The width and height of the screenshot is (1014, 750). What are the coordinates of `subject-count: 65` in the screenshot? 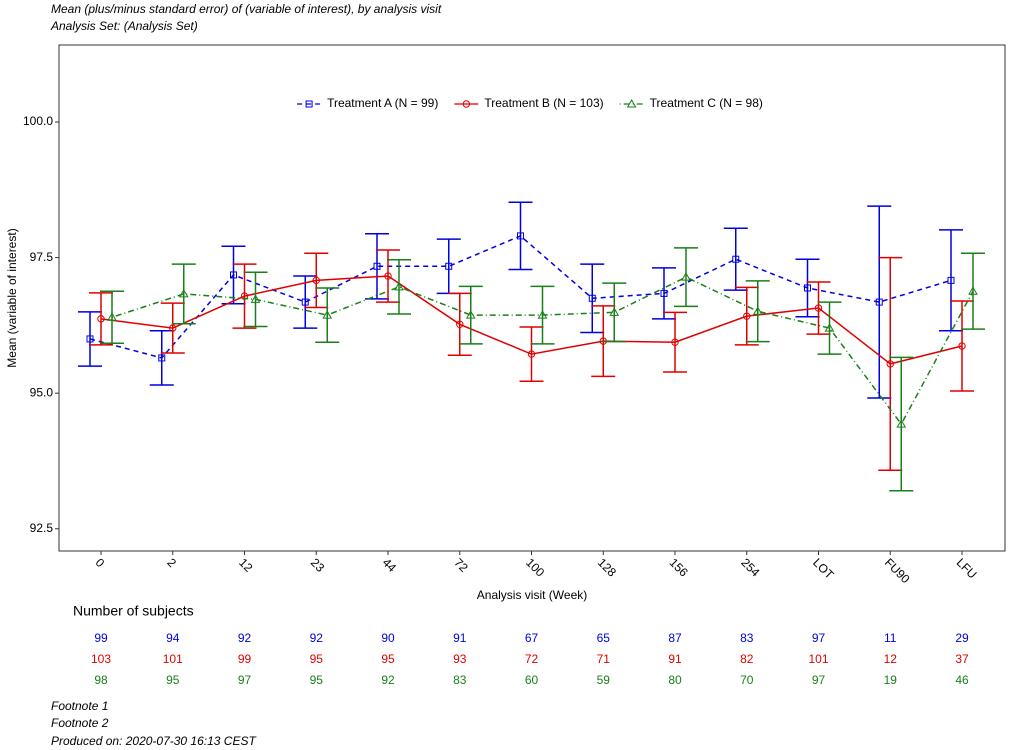 It's located at (604, 638).